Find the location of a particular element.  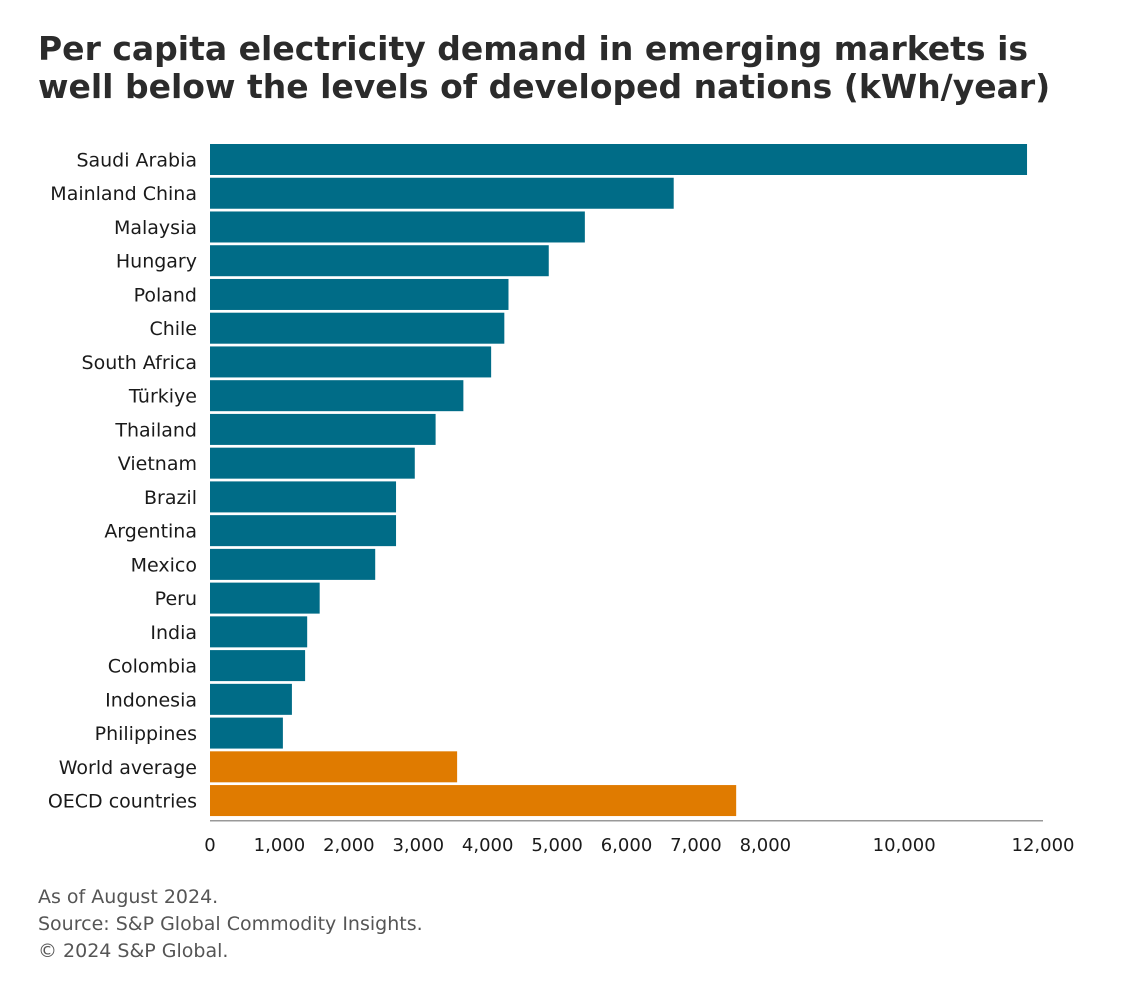

bar-mexico is located at coordinates (293, 564).